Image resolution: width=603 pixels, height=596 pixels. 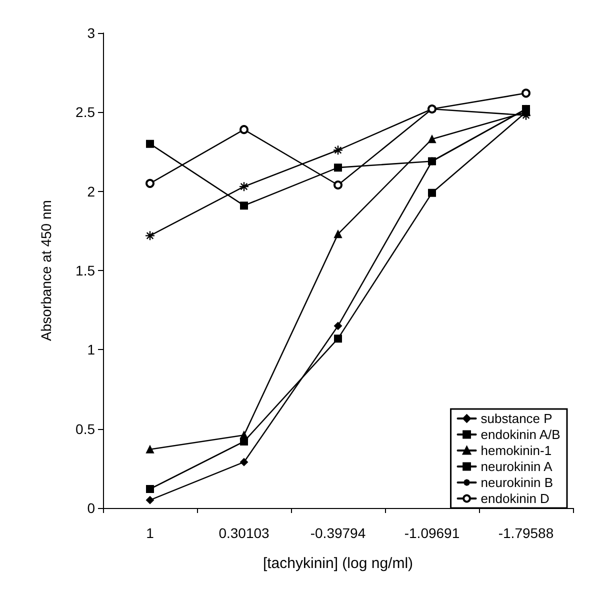 I want to click on y-tick-label: 2, so click(x=91, y=191).